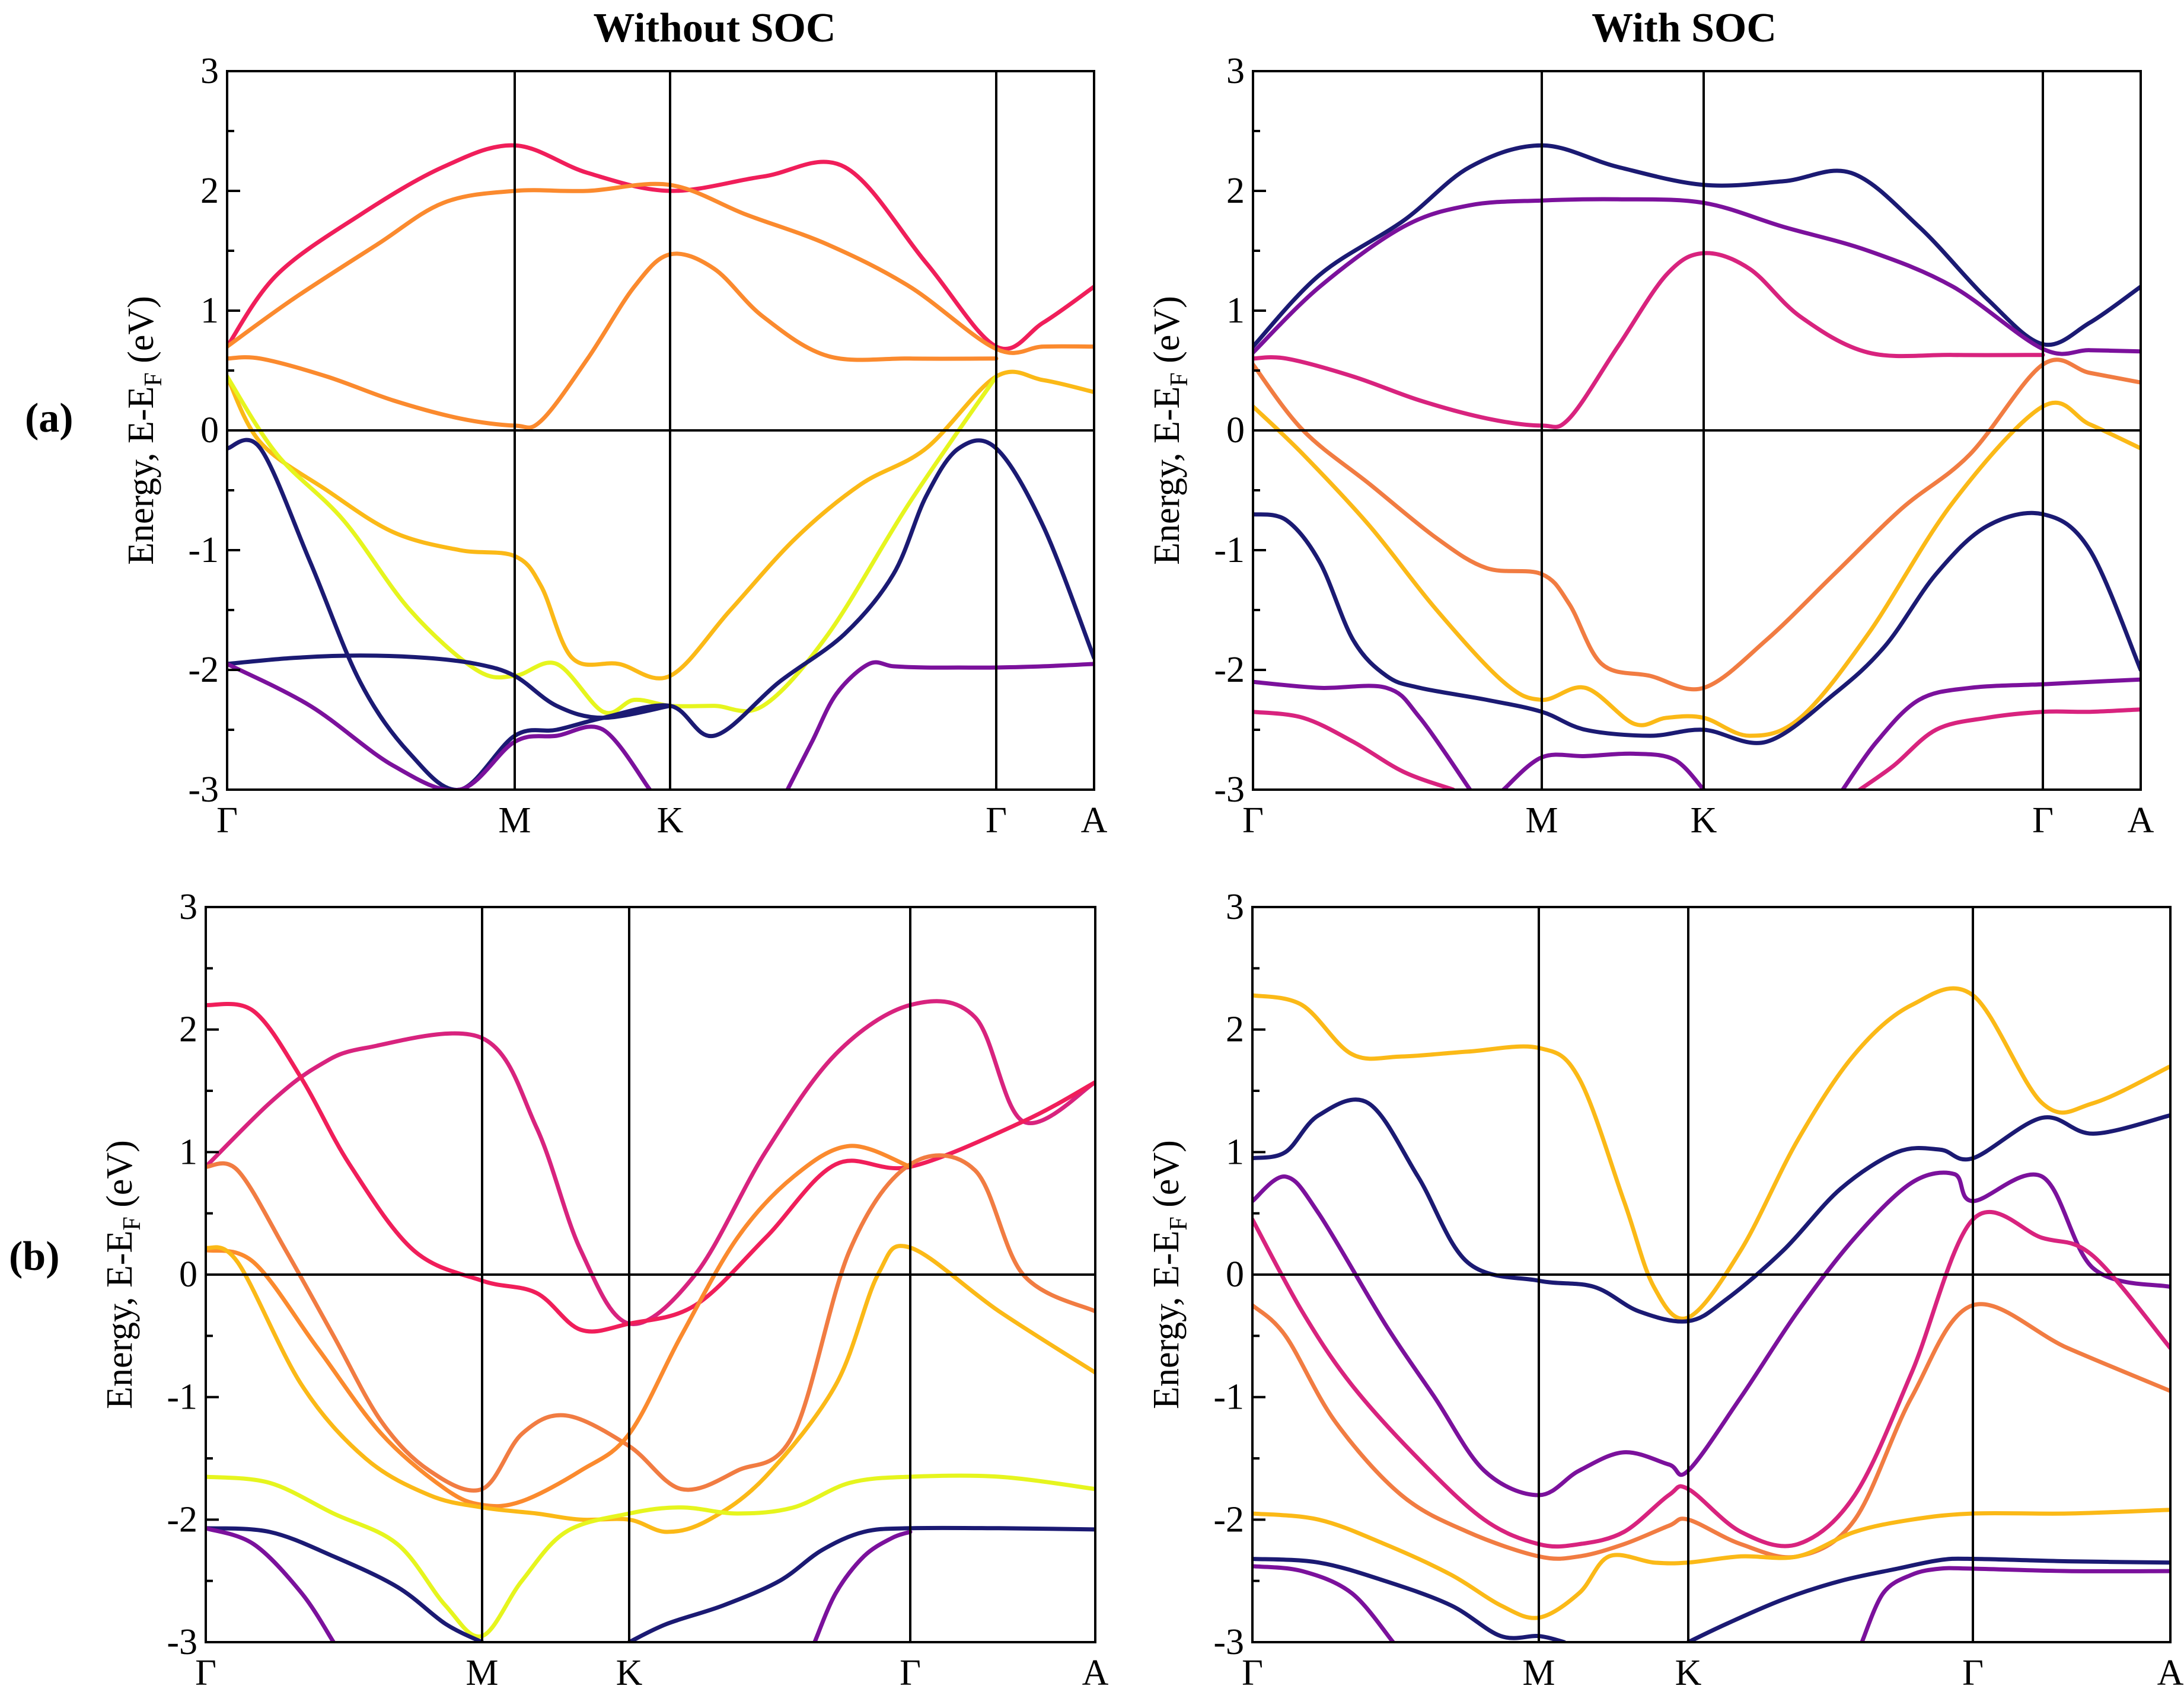 The image size is (2184, 1705). I want to click on column-title-with-soc: With SOC, so click(1684, 28).